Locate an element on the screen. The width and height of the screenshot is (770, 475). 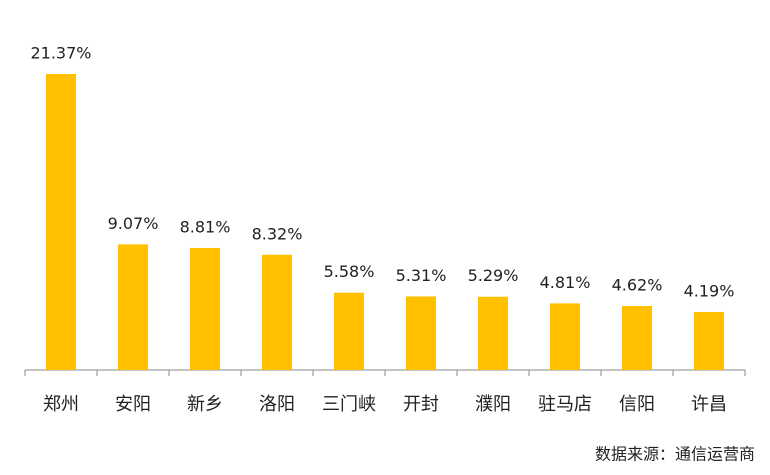
x-tick-label: 洛阳 is located at coordinates (277, 404).